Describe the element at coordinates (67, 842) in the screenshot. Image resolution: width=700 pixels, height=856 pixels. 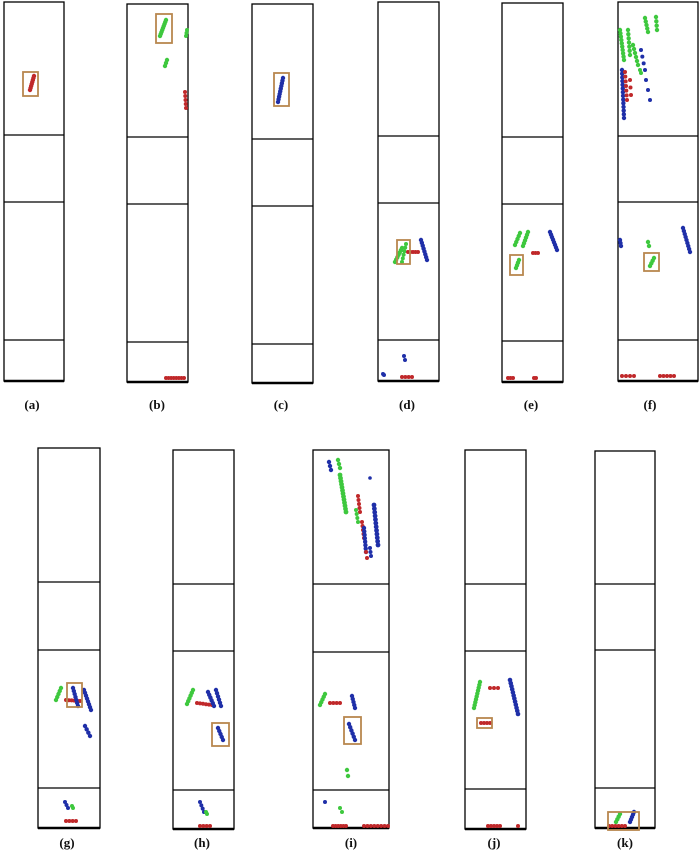
I see `panel-caption-g: (g)` at that location.